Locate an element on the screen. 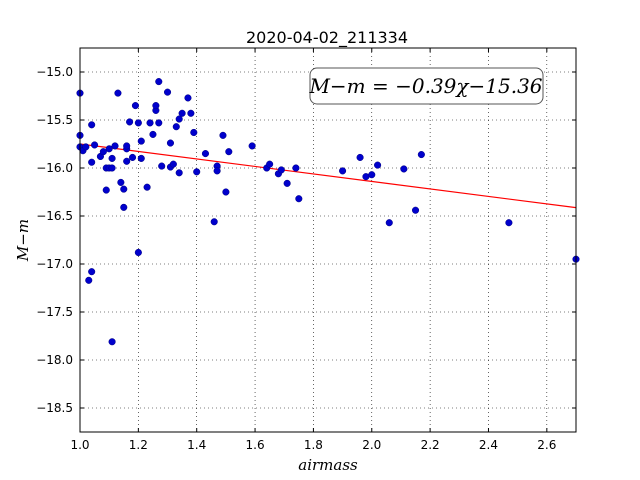  y-tick-label: −17.0 is located at coordinates (54, 264).